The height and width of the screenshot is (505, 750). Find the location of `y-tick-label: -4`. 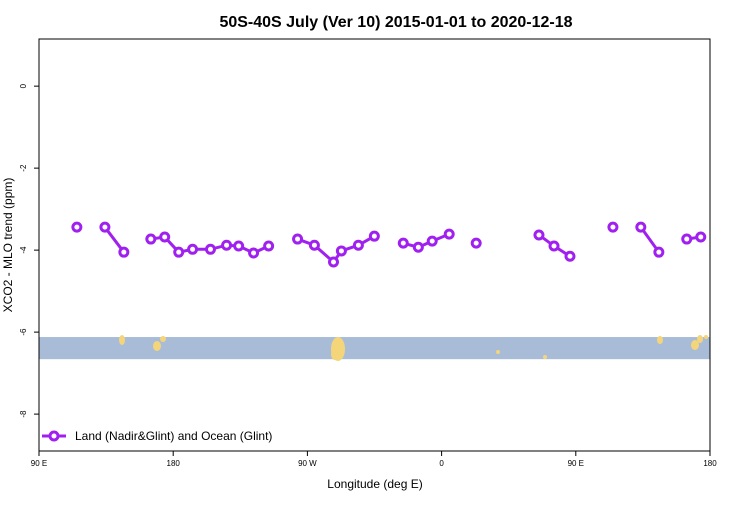

y-tick-label: -4 is located at coordinates (23, 250).